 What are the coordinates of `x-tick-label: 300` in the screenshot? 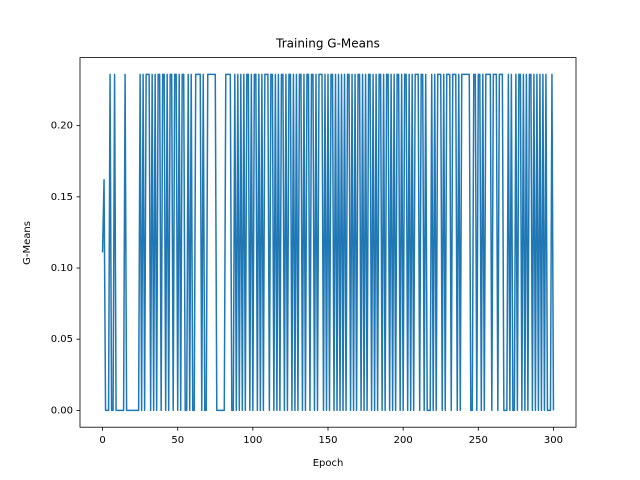 It's located at (553, 440).